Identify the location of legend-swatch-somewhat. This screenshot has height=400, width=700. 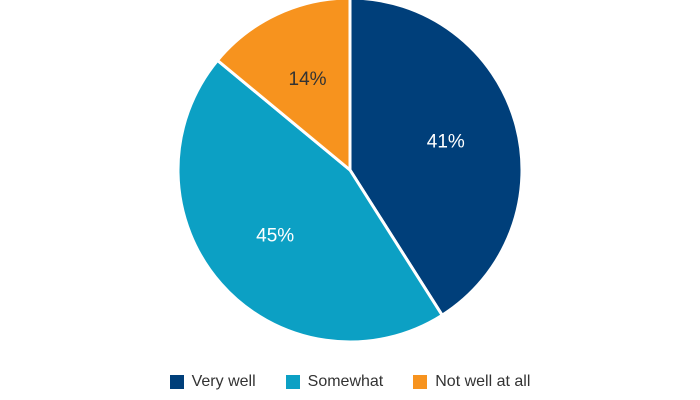
(292, 382).